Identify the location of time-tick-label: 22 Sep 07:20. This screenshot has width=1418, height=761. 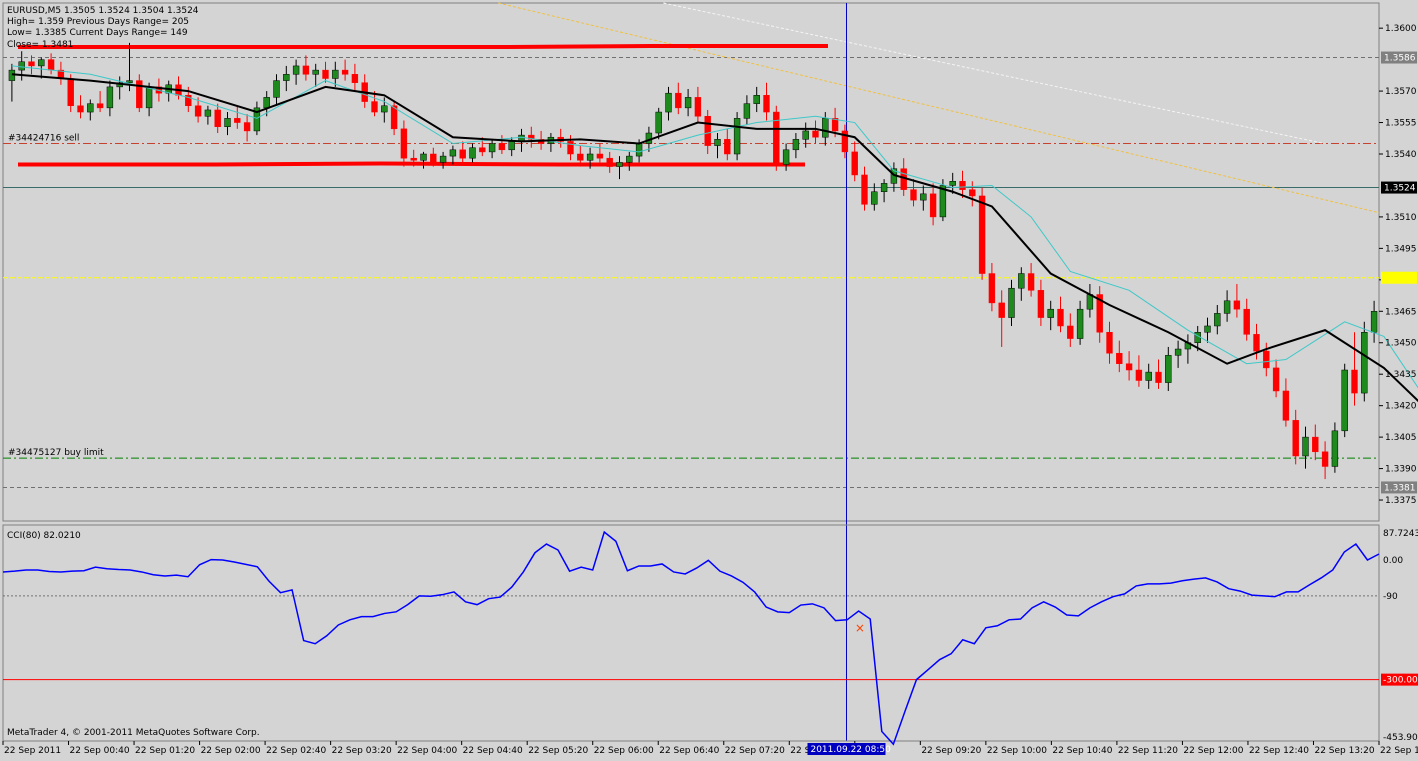
(755, 751).